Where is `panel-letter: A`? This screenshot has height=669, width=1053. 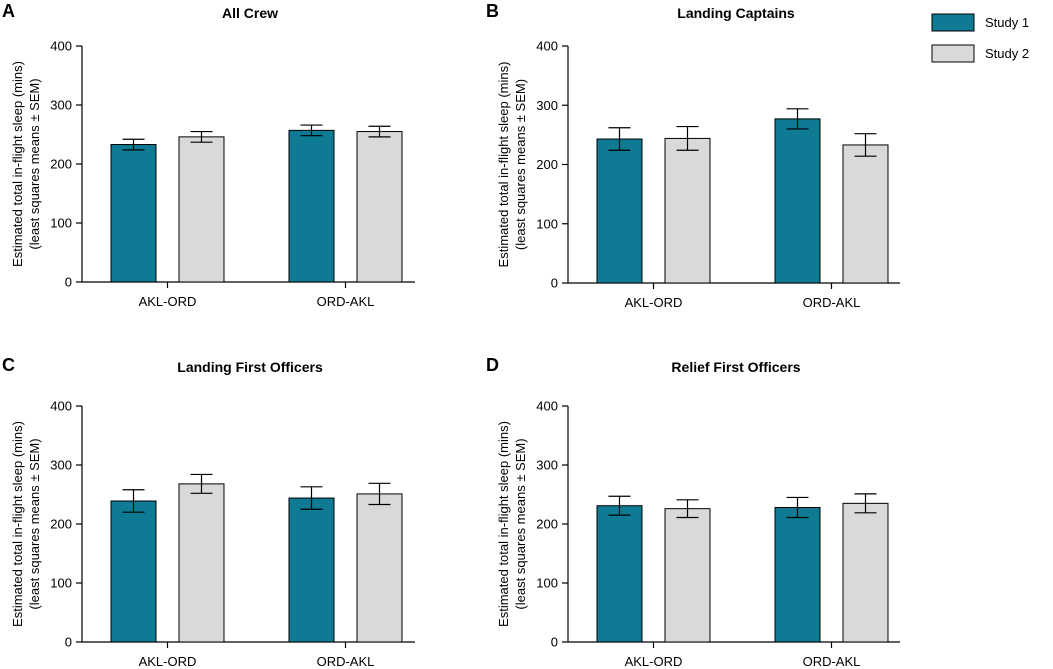
panel-letter: A is located at coordinates (8, 11).